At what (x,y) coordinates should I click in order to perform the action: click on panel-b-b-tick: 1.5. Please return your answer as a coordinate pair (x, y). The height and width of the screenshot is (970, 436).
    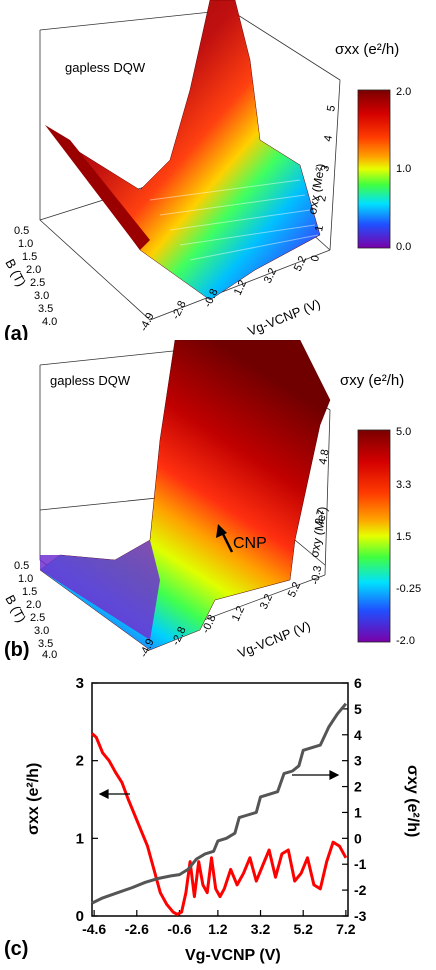
    Looking at the image, I should click on (29, 592).